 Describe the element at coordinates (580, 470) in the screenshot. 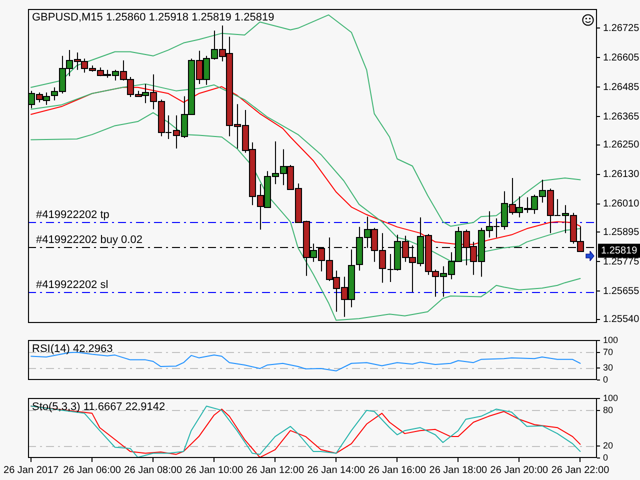

I see `x-tick-label: 26 Jan 22:00` at that location.